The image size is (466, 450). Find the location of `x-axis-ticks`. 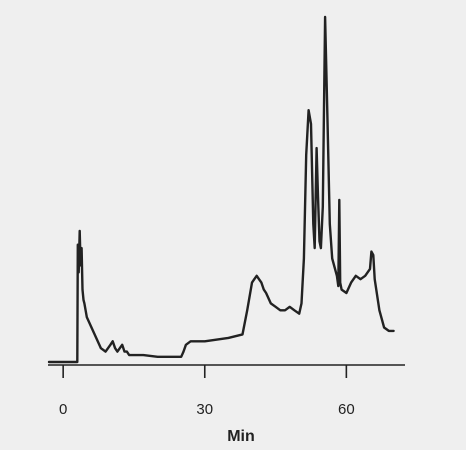

x-axis-ticks is located at coordinates (205, 371).